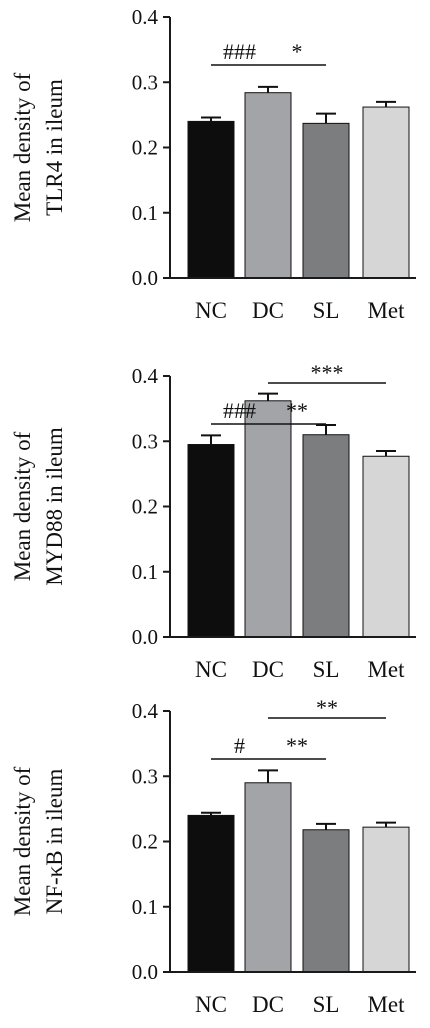 This screenshot has width=430, height=1028. I want to click on significance-label: #, so click(239, 745).